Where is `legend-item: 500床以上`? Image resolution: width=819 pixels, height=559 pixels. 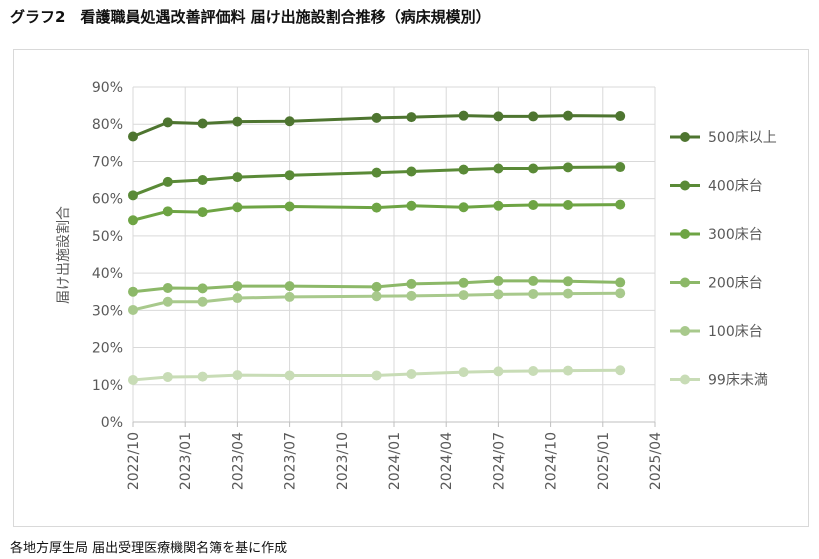 legend-item: 500床以上 is located at coordinates (723, 138).